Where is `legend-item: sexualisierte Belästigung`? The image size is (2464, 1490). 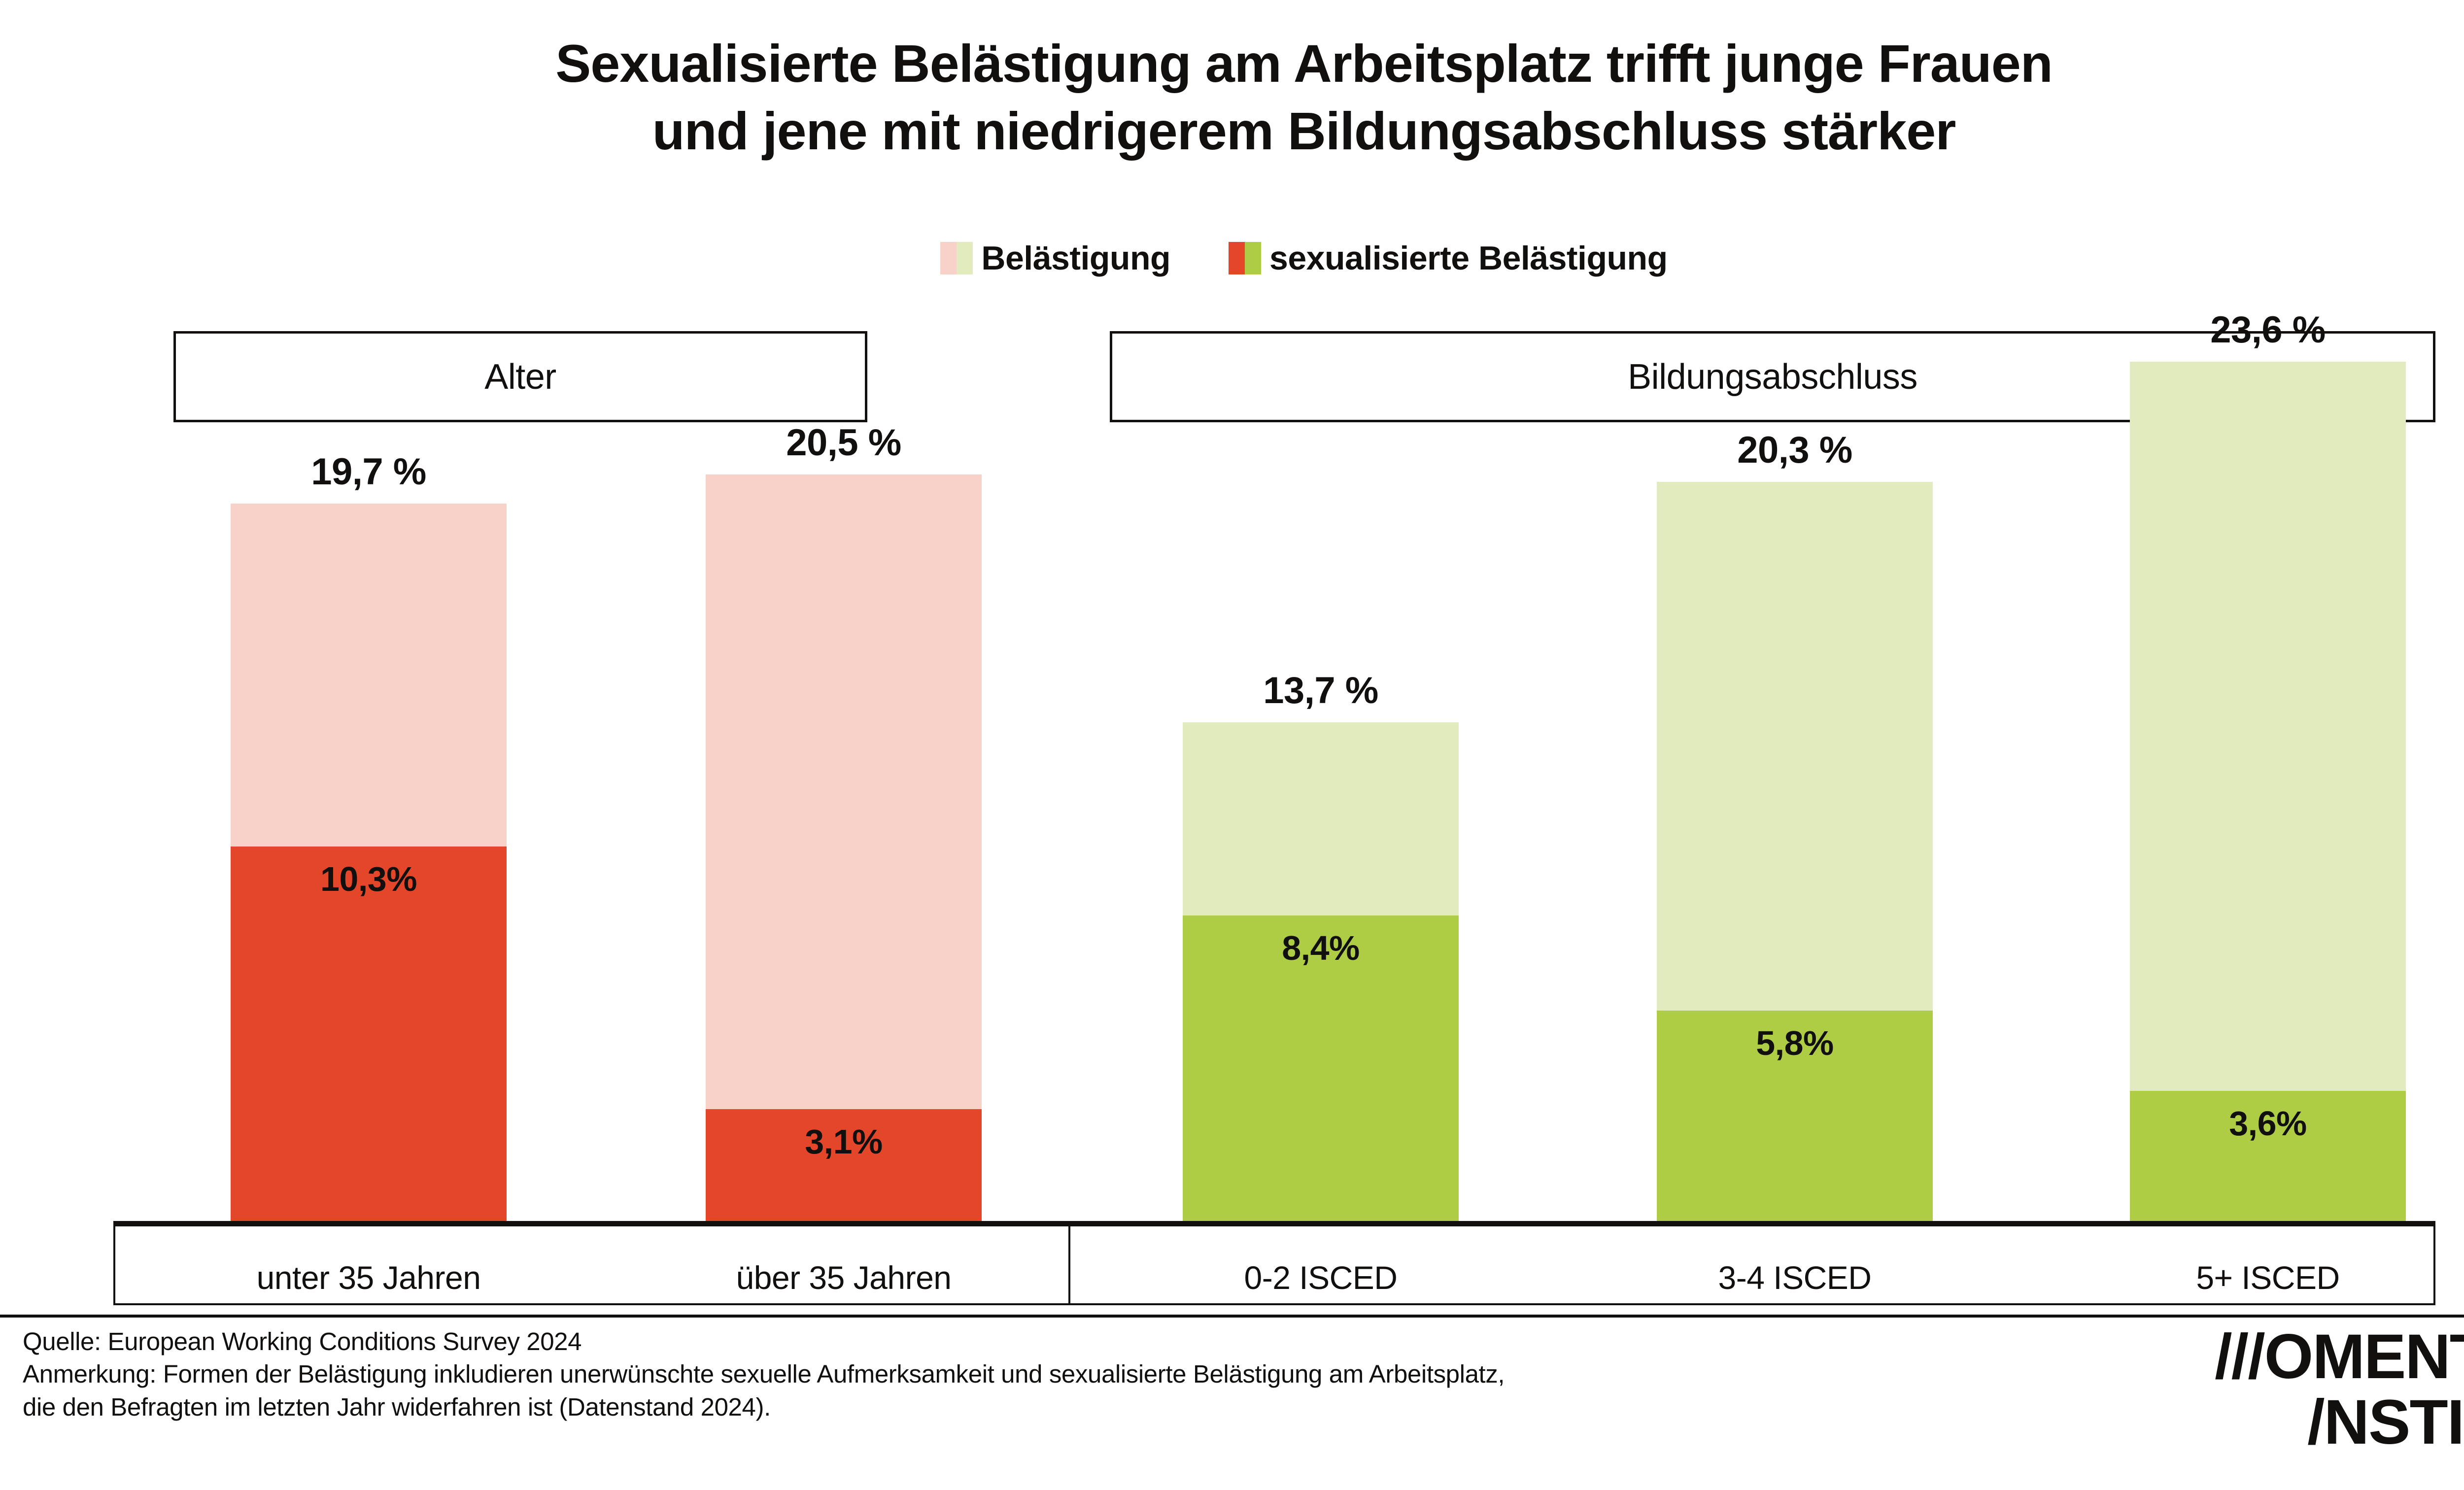
legend-item: sexualisierte Belästigung is located at coordinates (1448, 258).